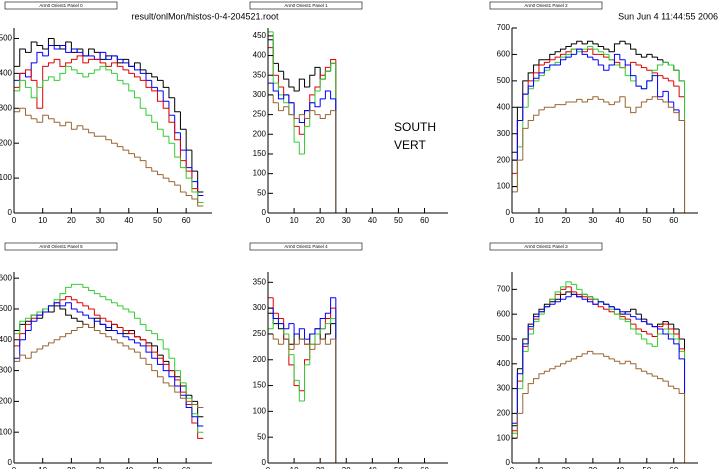  What do you see at coordinates (260, 74) in the screenshot?
I see `y-tick-label: 350` at bounding box center [260, 74].